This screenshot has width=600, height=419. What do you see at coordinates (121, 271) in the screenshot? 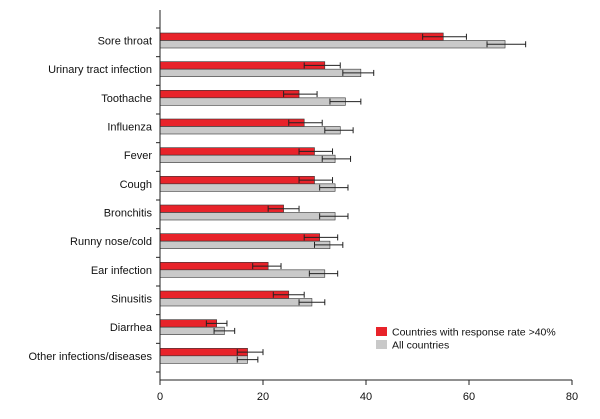
I see `category-label-8: Ear infection` at bounding box center [121, 271].